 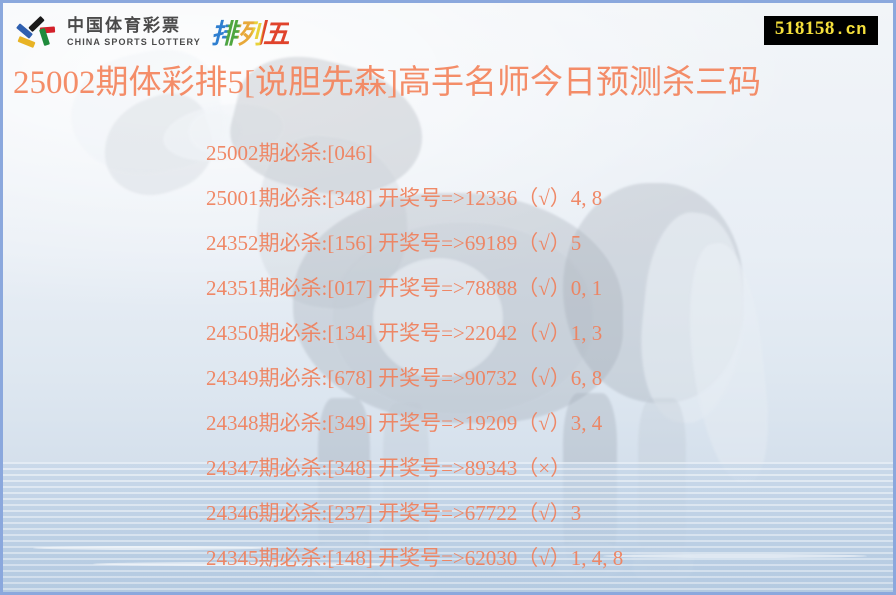 What do you see at coordinates (404, 333) in the screenshot?
I see `prediction-row: 24350期必杀:[134] 开奖号=>22042（√）1, 3` at bounding box center [404, 333].